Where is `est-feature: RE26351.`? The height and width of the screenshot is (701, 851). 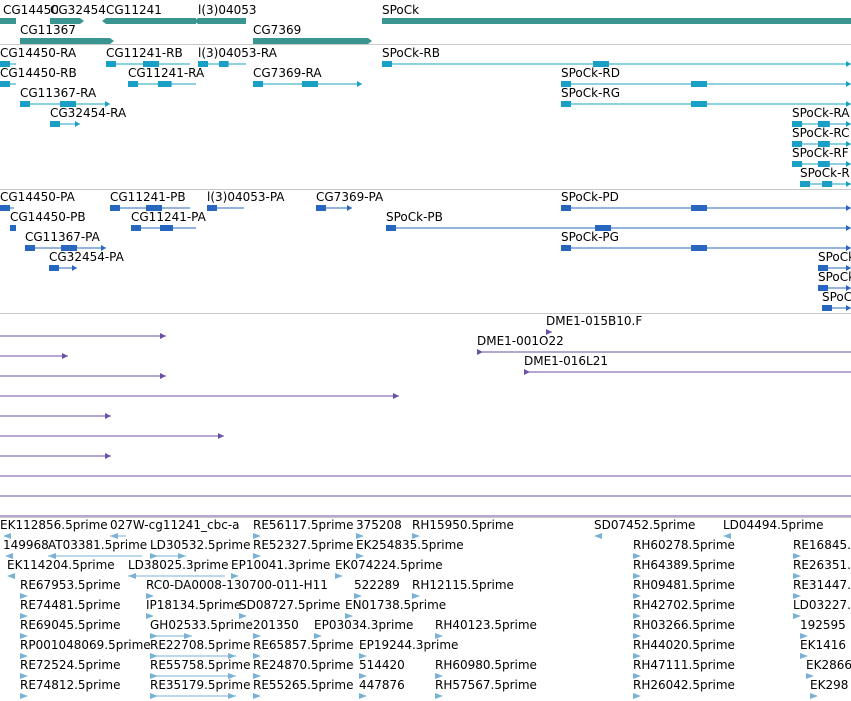
est-feature: RE26351. is located at coordinates (822, 569).